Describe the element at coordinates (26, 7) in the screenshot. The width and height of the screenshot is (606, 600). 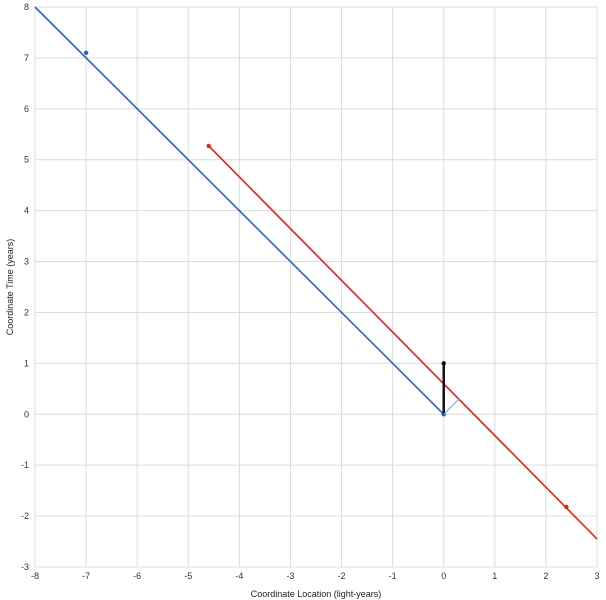
I see `y-tick-label: 8` at that location.